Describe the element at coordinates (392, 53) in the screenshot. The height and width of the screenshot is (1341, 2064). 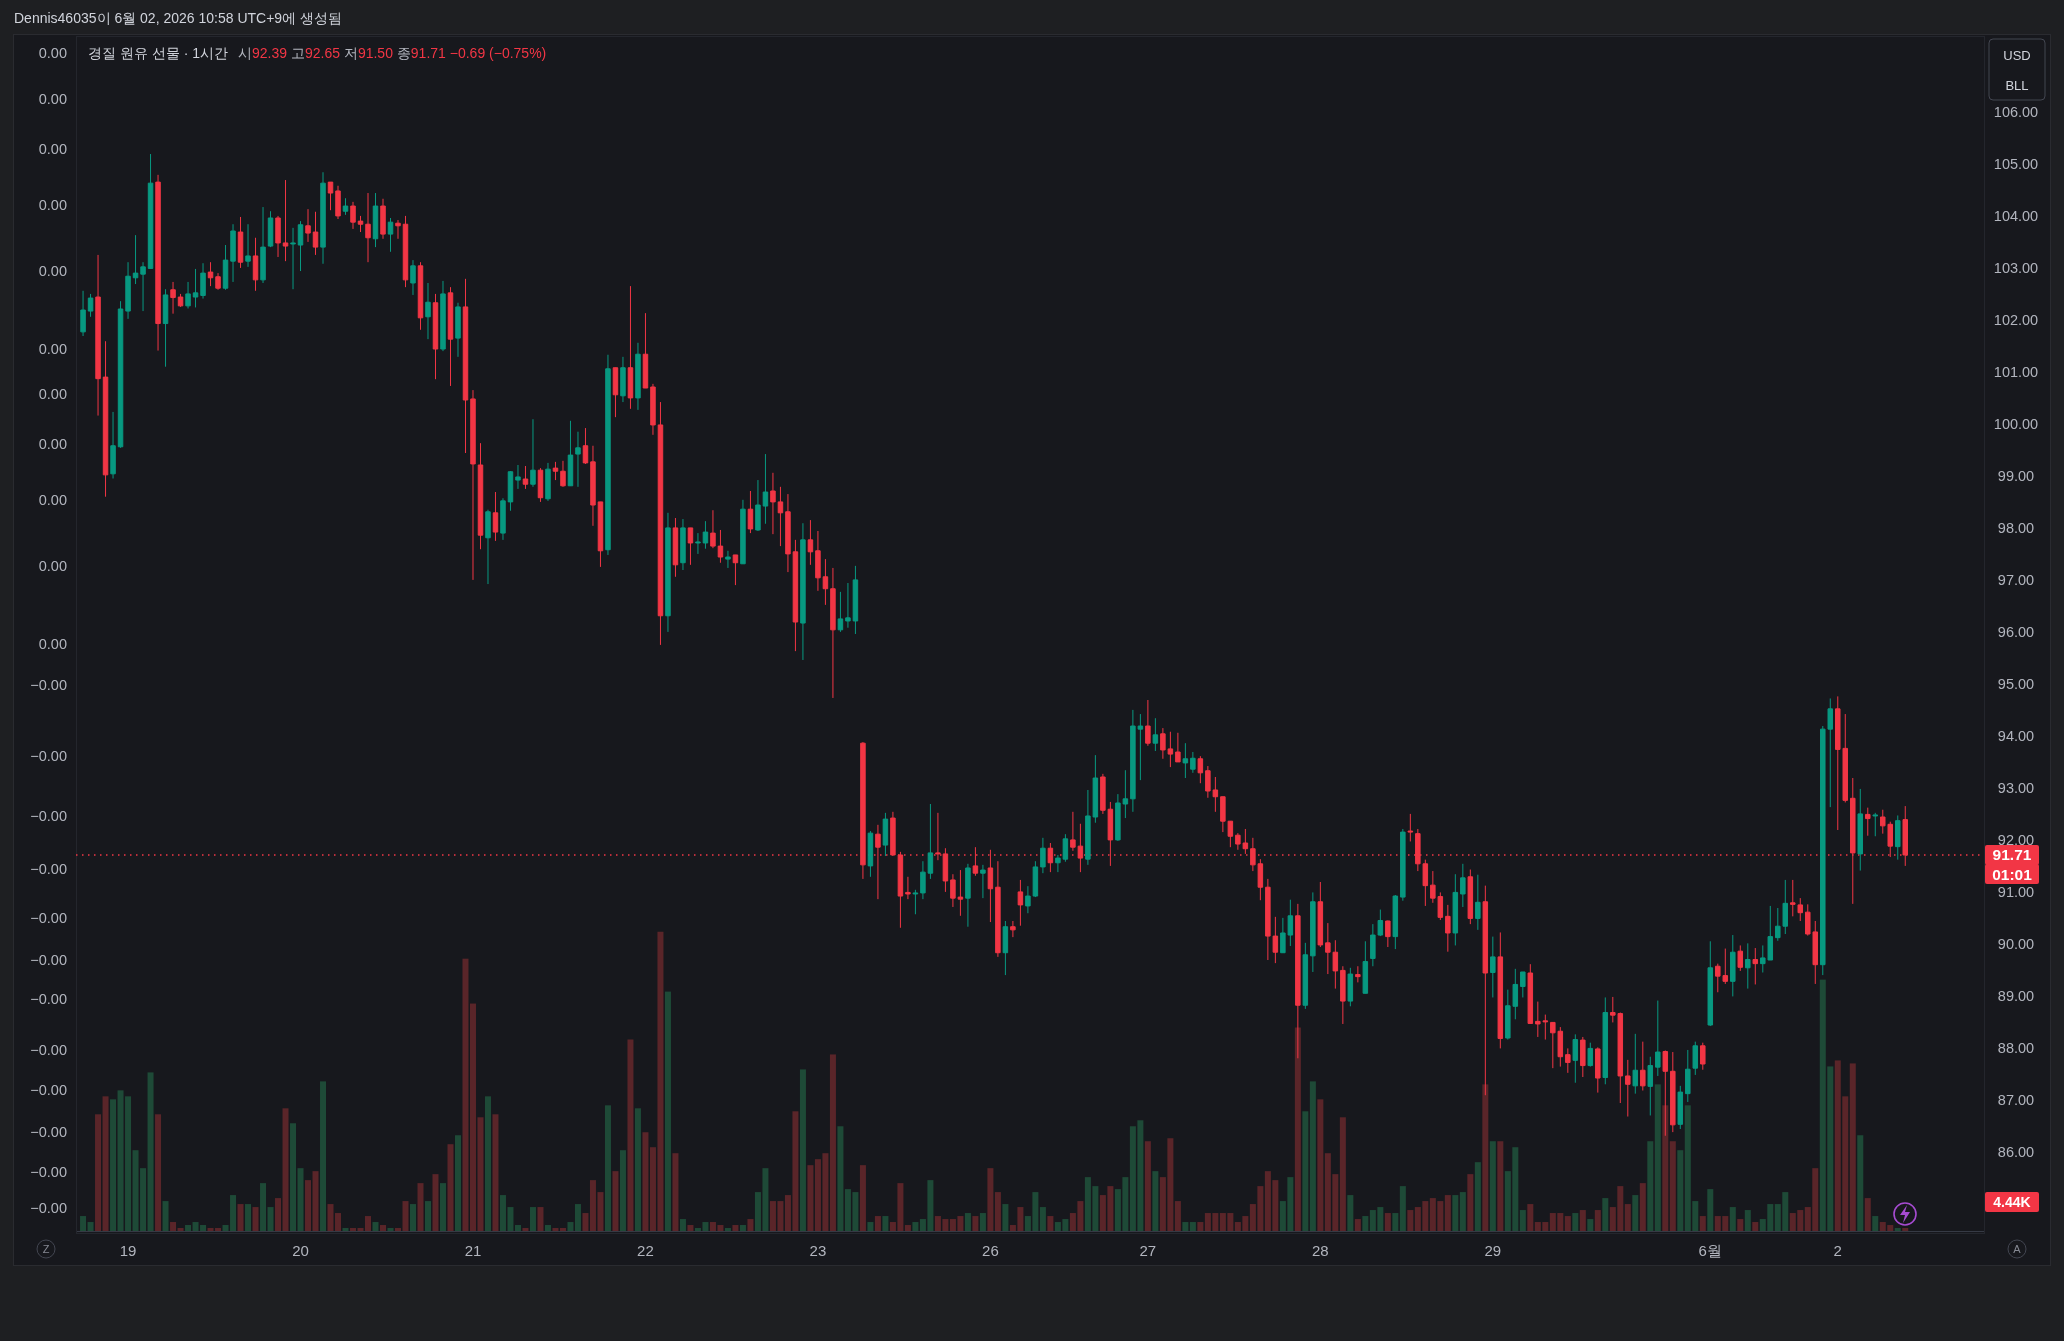
I see `text: 시92.39 고92.65 저91.50 종91.71 −0.69 (−0.75%)` at that location.